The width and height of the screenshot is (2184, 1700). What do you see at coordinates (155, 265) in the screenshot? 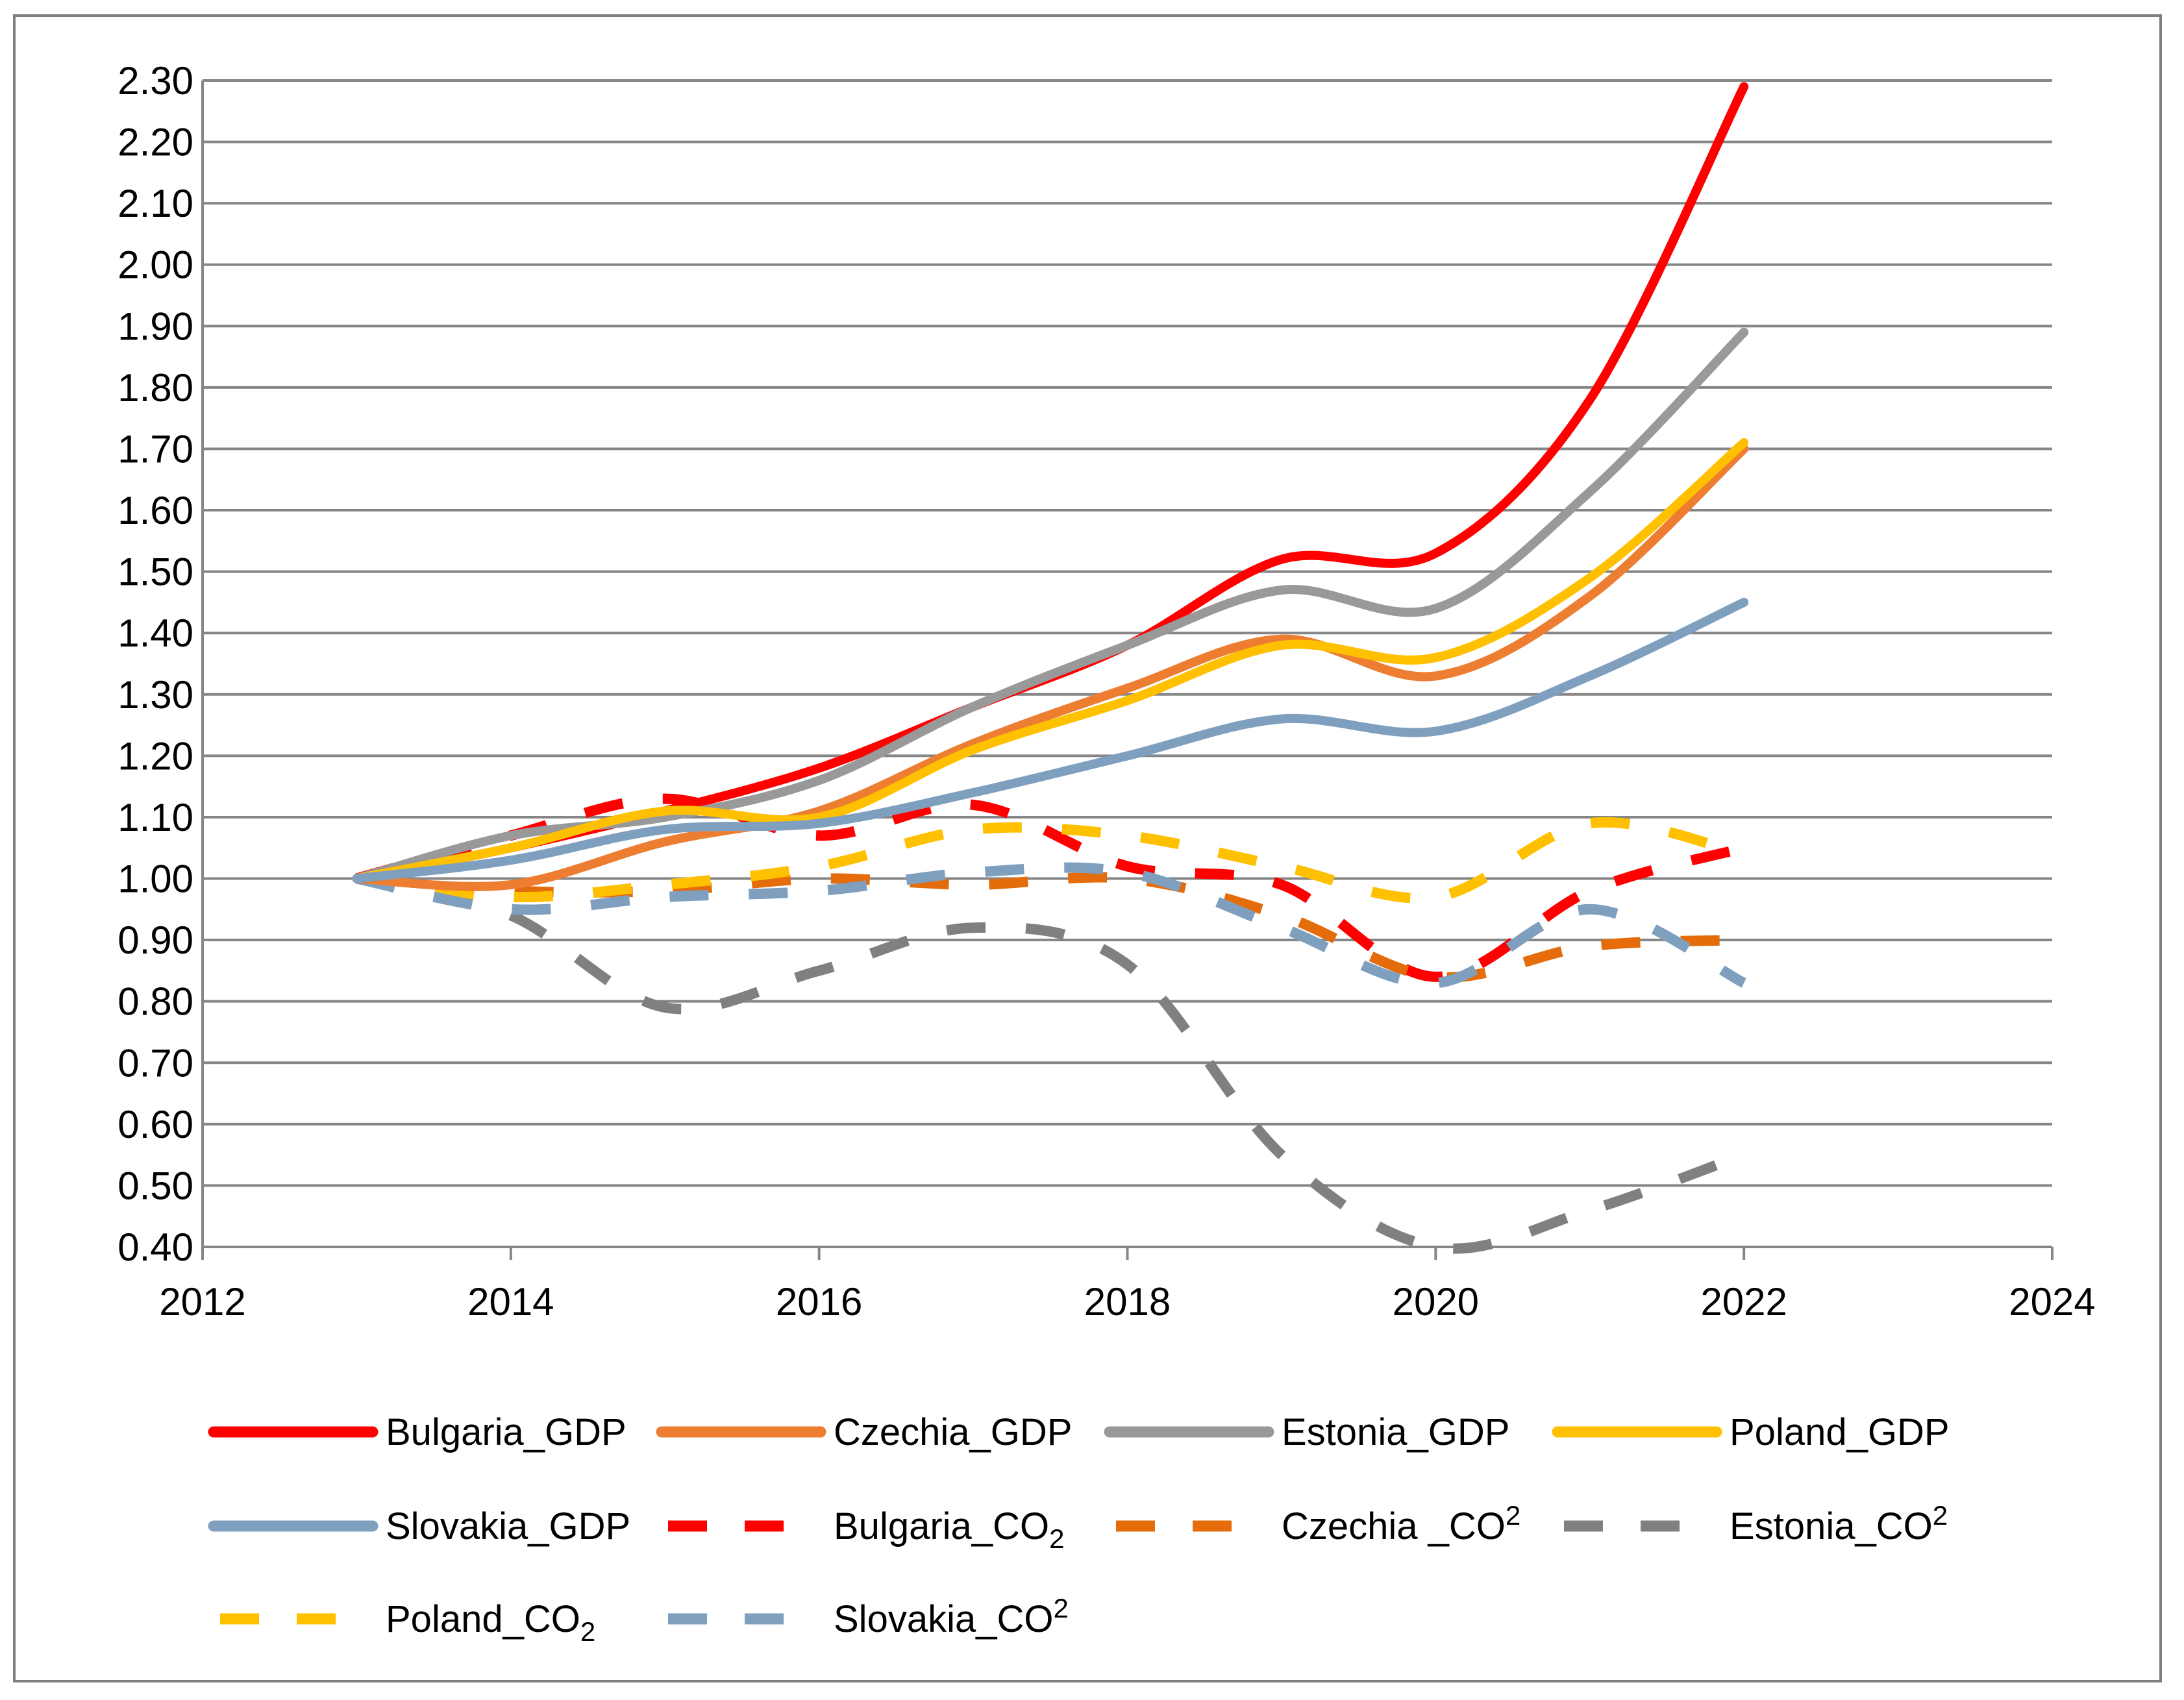
I see `y-tick-label: 2.00` at bounding box center [155, 265].